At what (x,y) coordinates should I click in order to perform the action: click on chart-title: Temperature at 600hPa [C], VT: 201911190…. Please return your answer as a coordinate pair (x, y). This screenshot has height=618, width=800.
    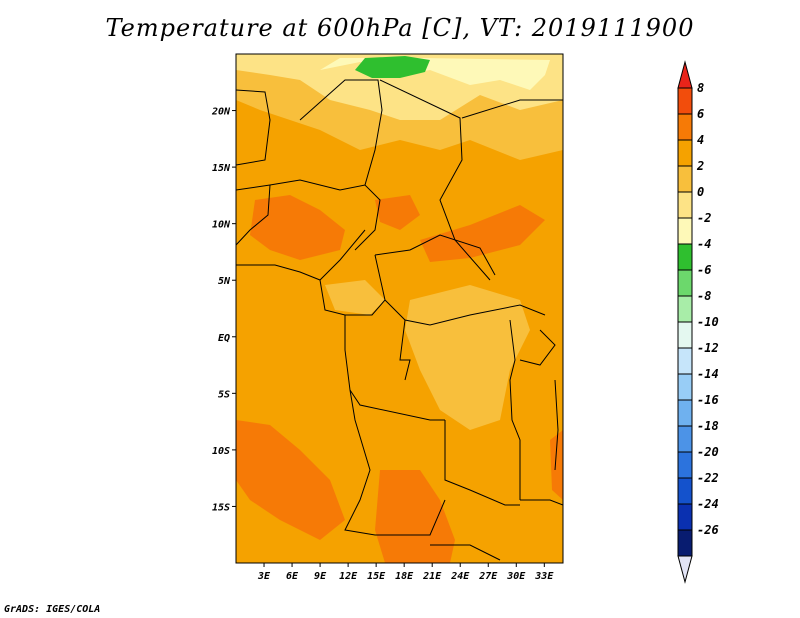
    Looking at the image, I should click on (400, 28).